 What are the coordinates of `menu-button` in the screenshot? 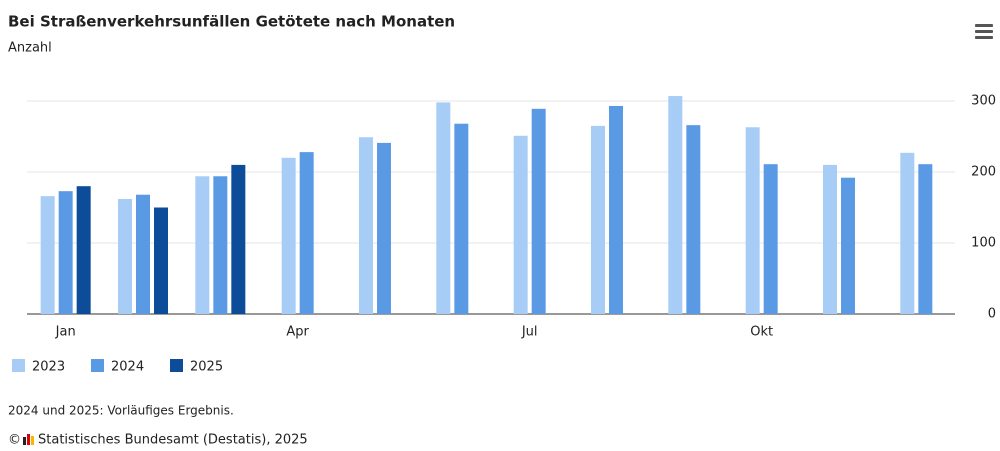 It's located at (984, 31).